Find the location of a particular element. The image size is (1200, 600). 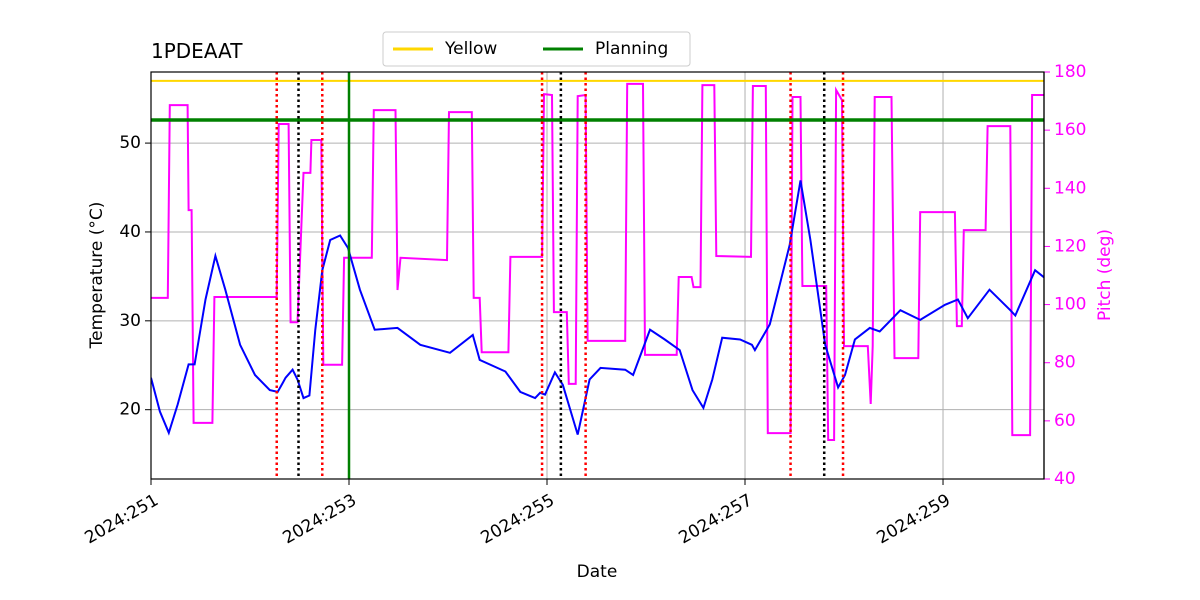

y-axis-label: Temperature (°C) is located at coordinates (97, 276).